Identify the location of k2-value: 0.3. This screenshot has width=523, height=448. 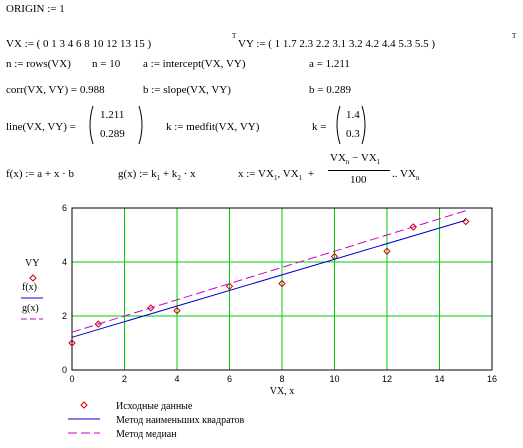
(353, 134).